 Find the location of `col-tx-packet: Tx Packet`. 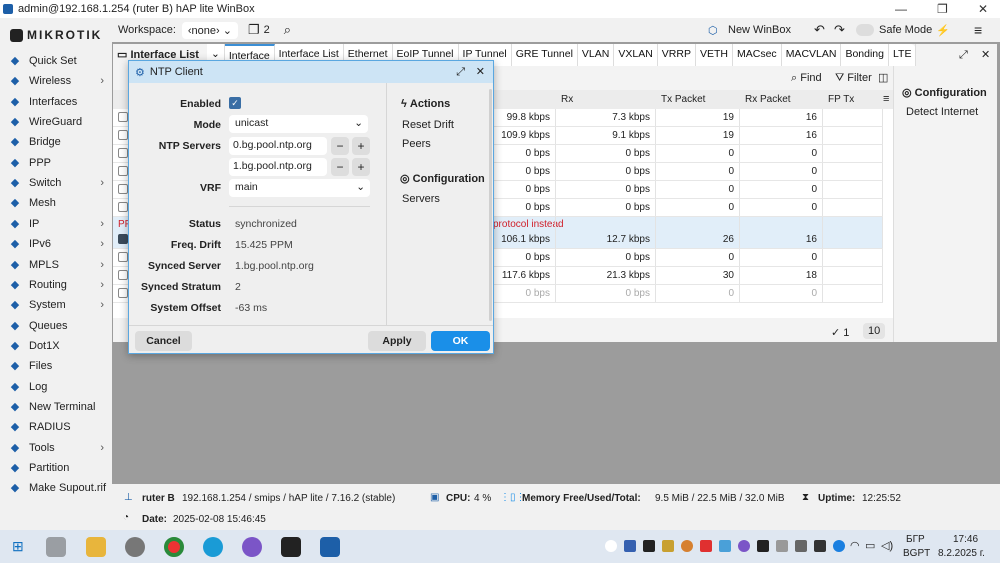

col-tx-packet: Tx Packet is located at coordinates (683, 99).